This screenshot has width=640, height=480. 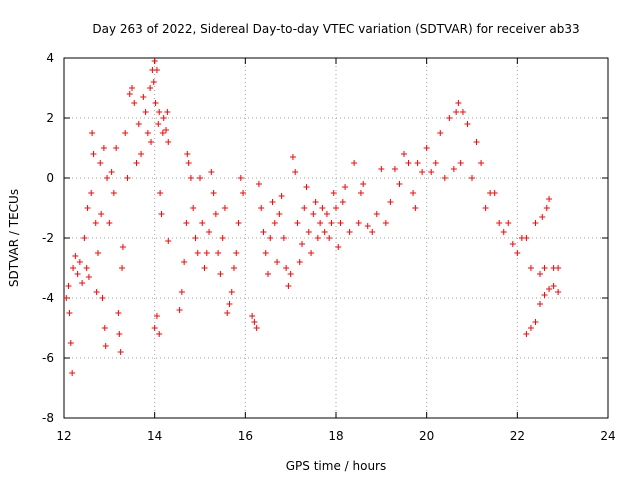 I want to click on x-tick-label: 20, so click(x=426, y=436).